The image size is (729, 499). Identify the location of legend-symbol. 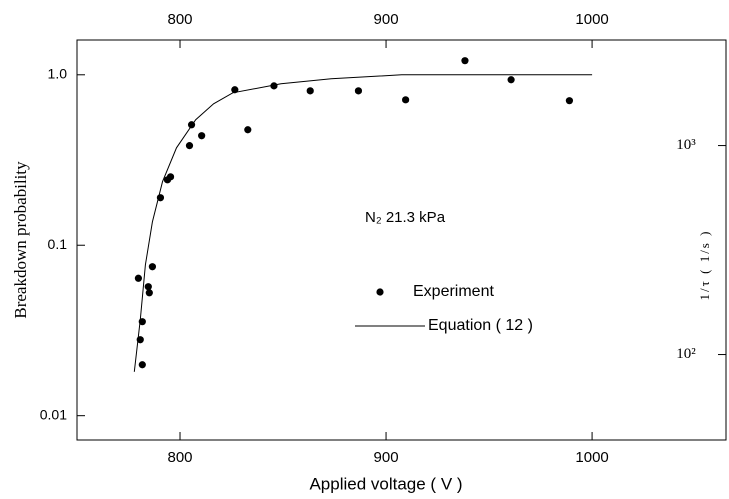
(380, 292).